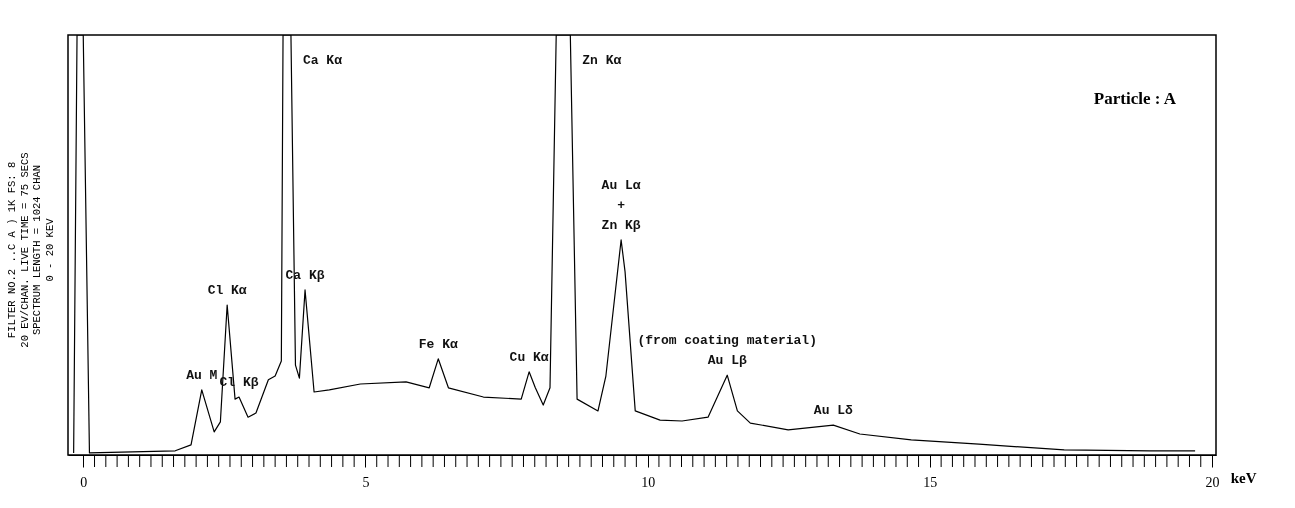 This screenshot has width=1295, height=508. I want to click on annotation: Particle : A, so click(1135, 98).